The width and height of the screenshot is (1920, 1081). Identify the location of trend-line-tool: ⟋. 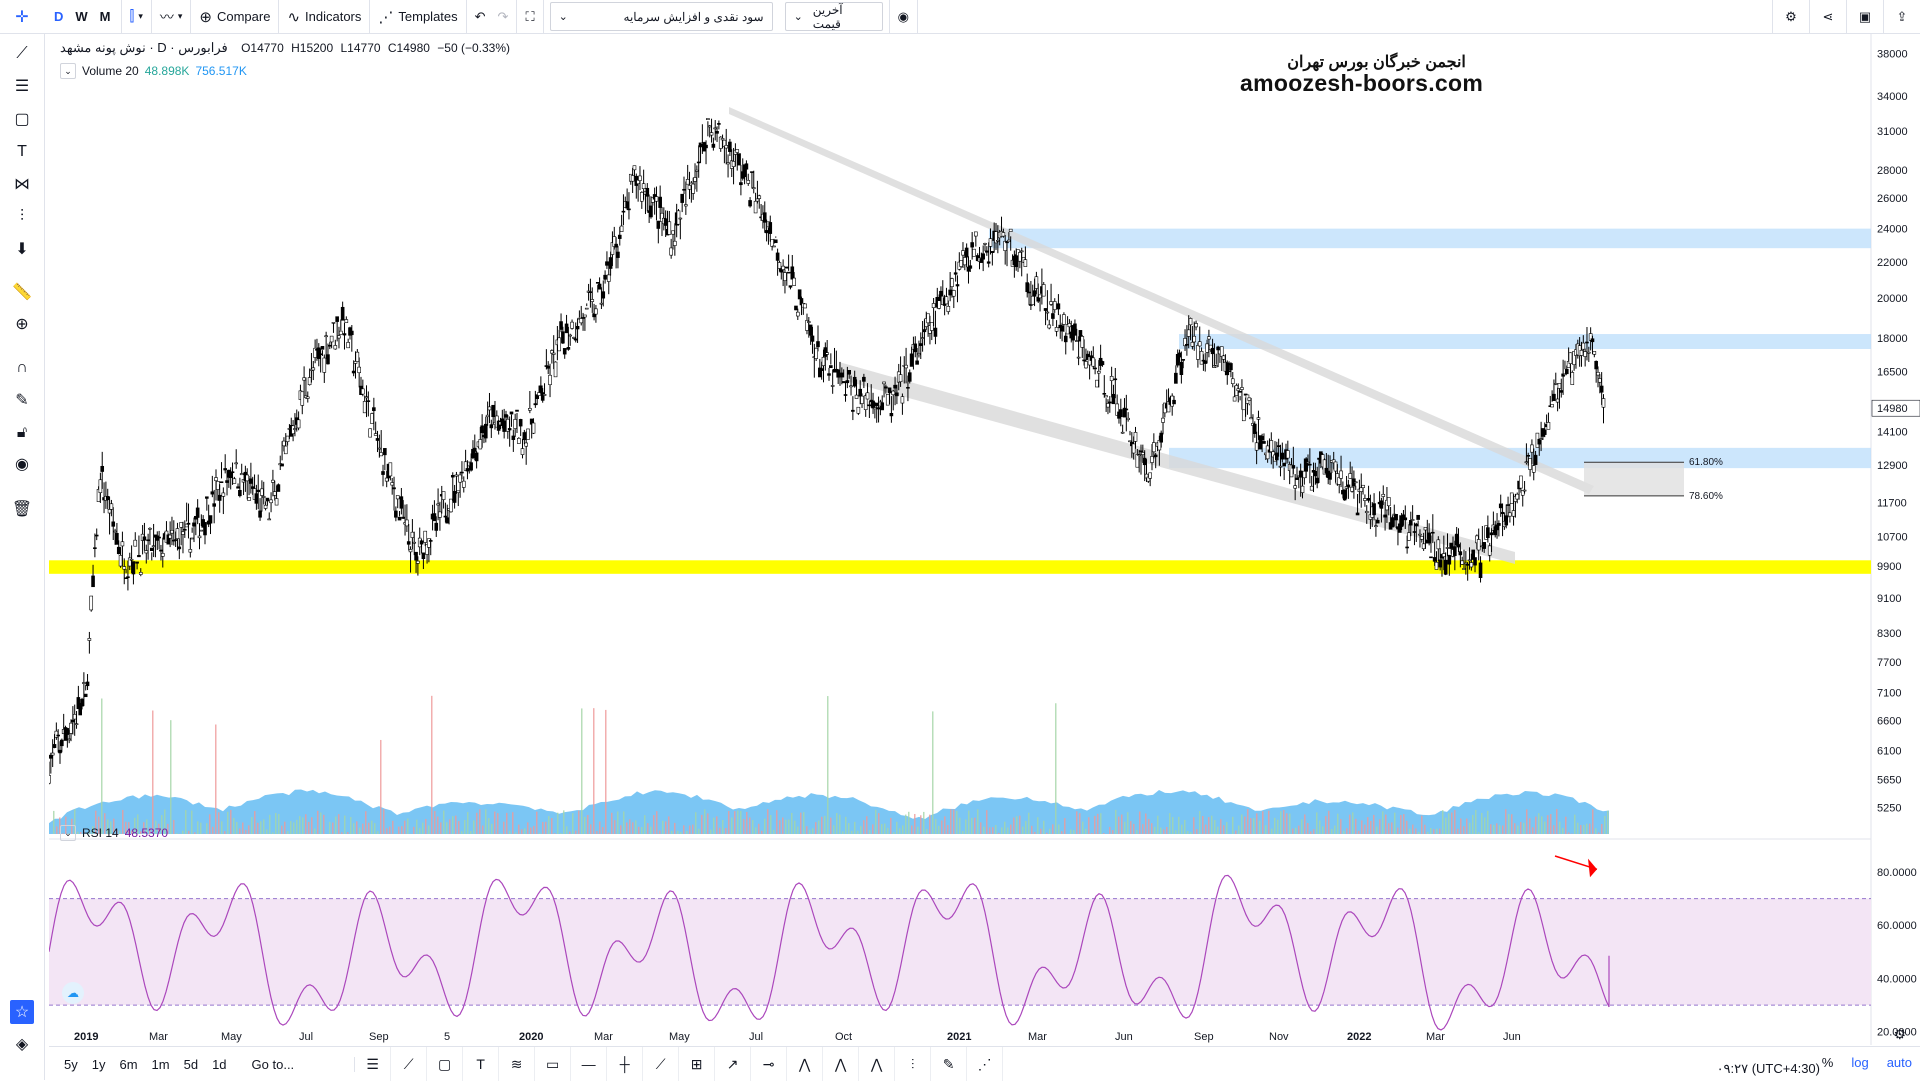
(22, 54).